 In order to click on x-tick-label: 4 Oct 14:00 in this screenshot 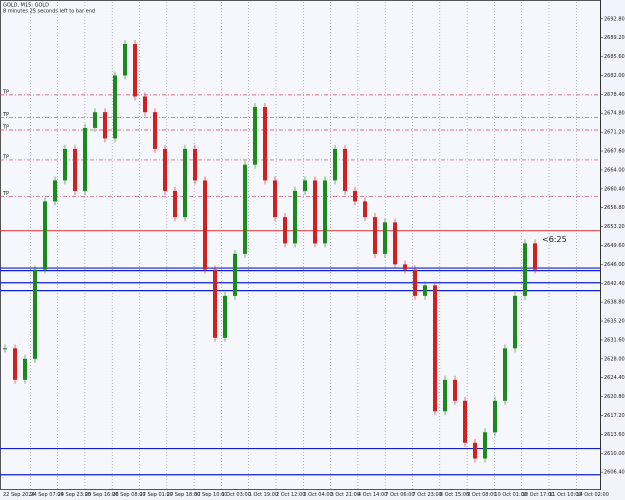, I will do `click(372, 495)`.